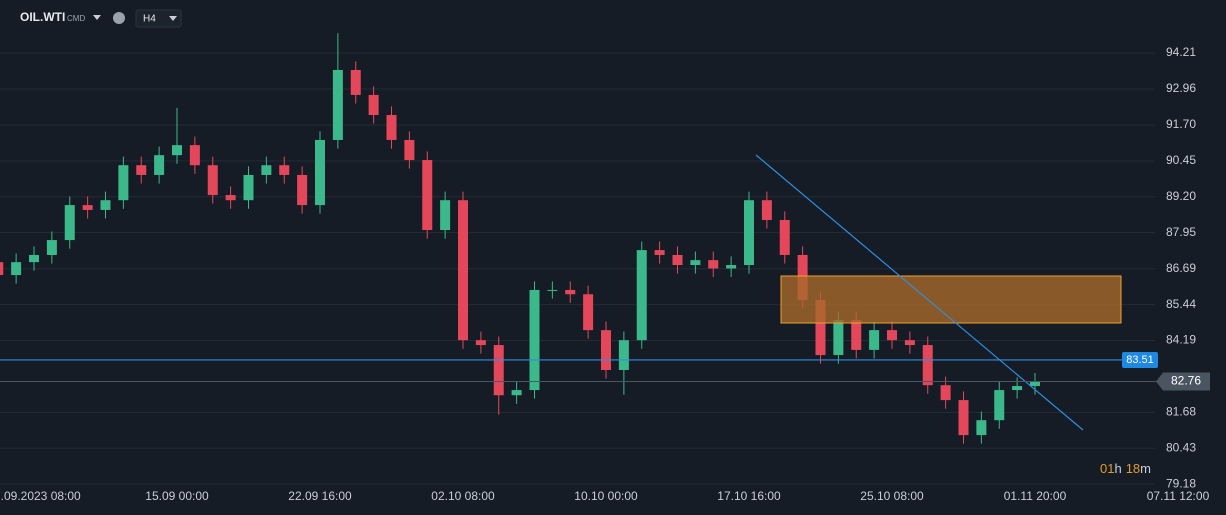  Describe the element at coordinates (1107, 468) in the screenshot. I see `timer-hours: 01` at that location.